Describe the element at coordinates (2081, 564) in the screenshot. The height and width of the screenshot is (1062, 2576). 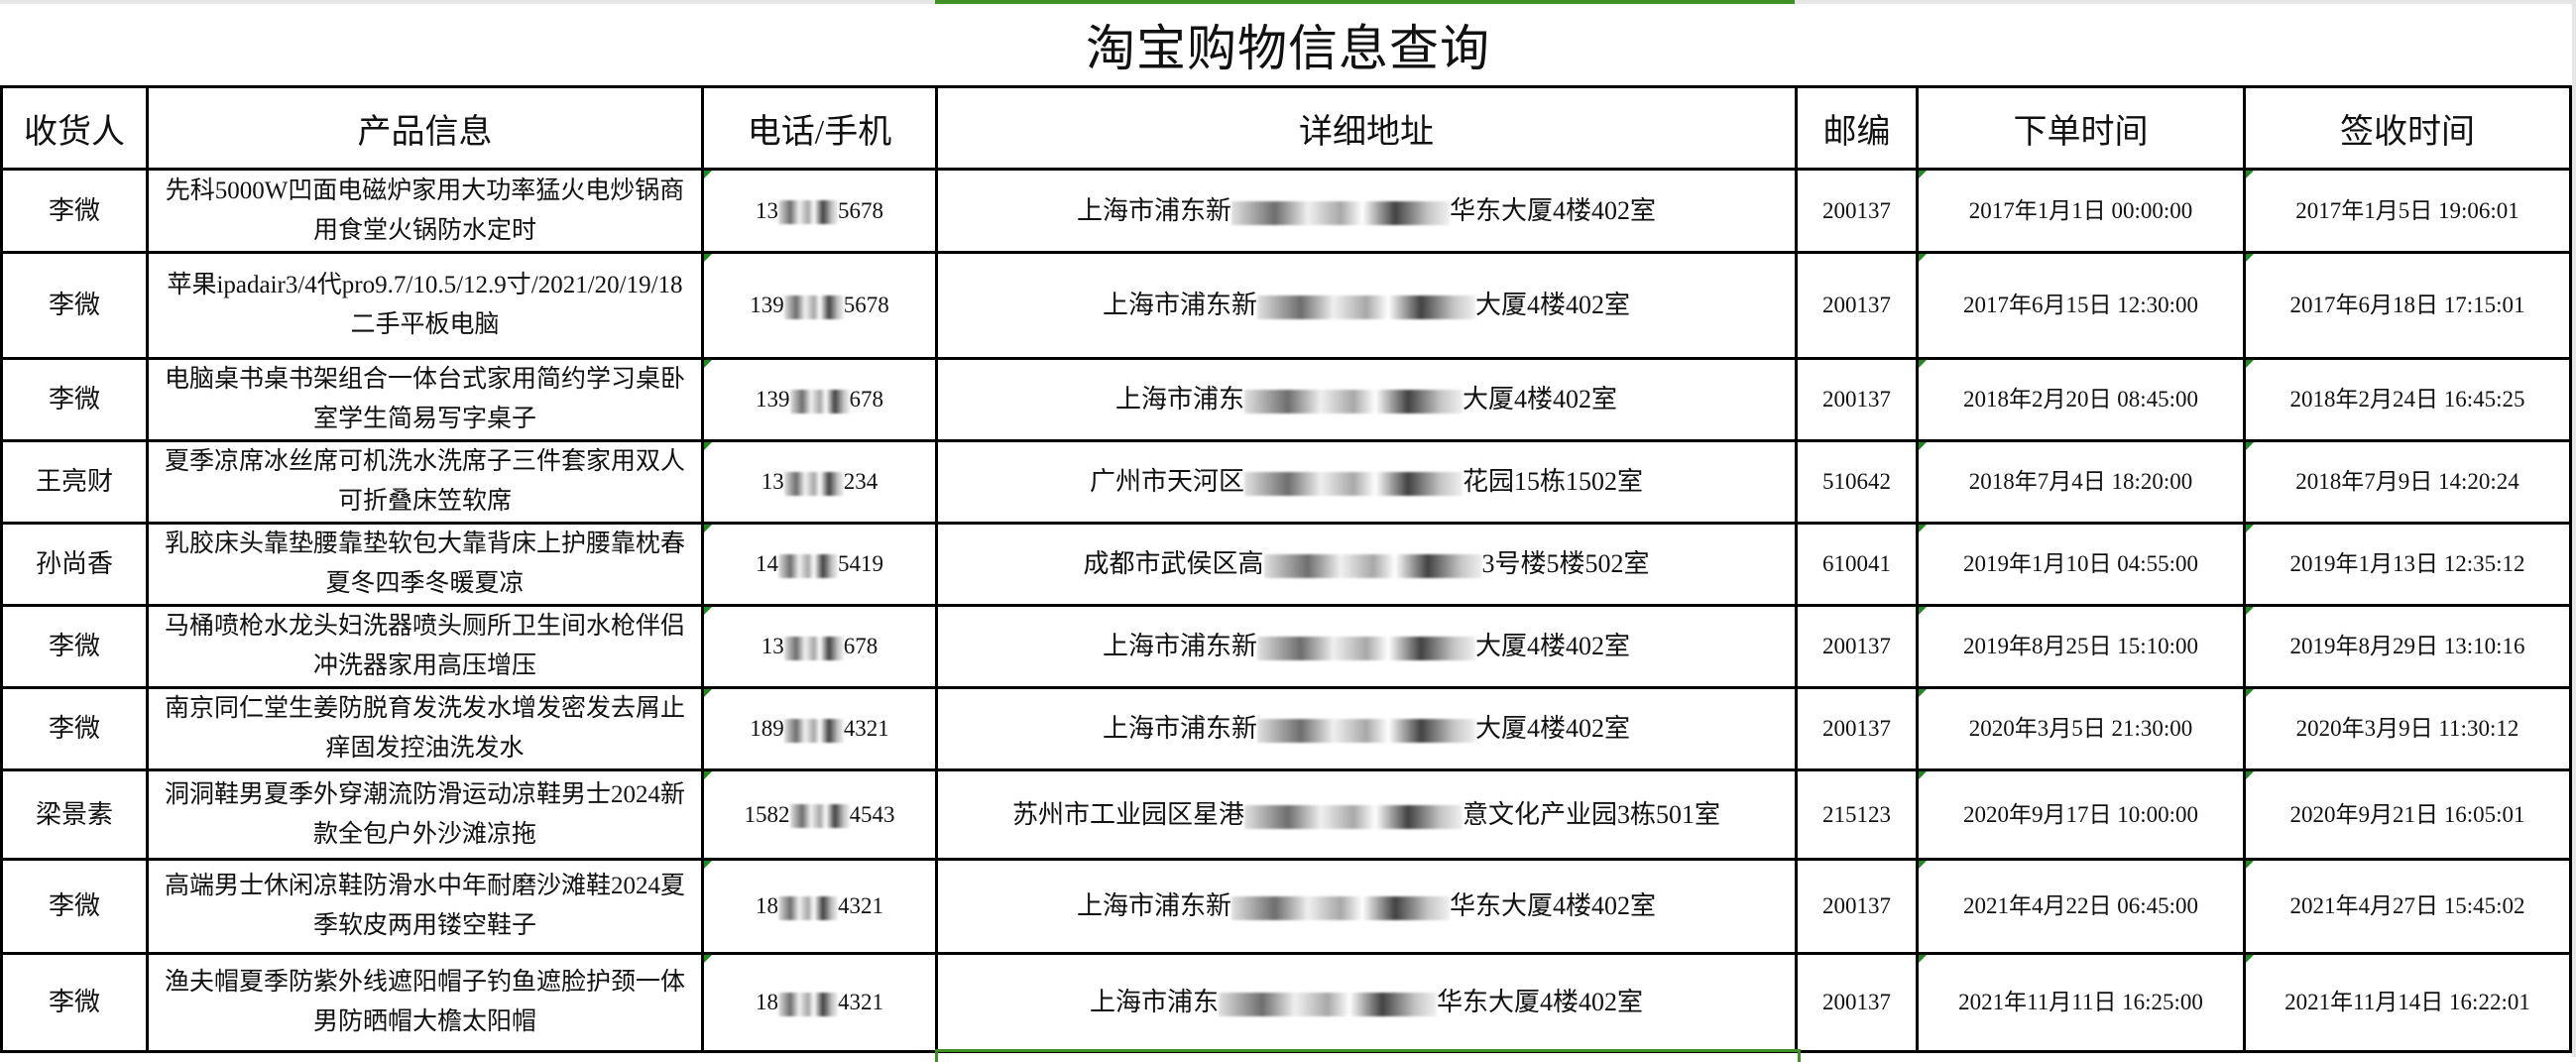
I see `cell-order-time: 2019年1月10日 04:55:00` at that location.